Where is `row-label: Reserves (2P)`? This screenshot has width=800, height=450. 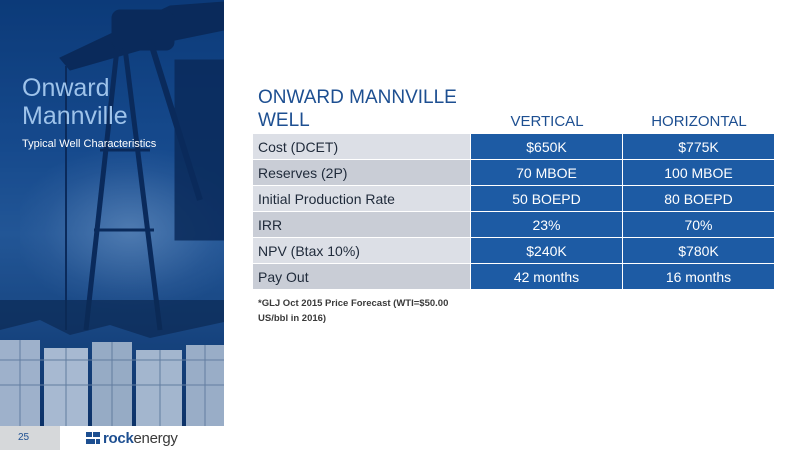 row-label: Reserves (2P) is located at coordinates (361, 172).